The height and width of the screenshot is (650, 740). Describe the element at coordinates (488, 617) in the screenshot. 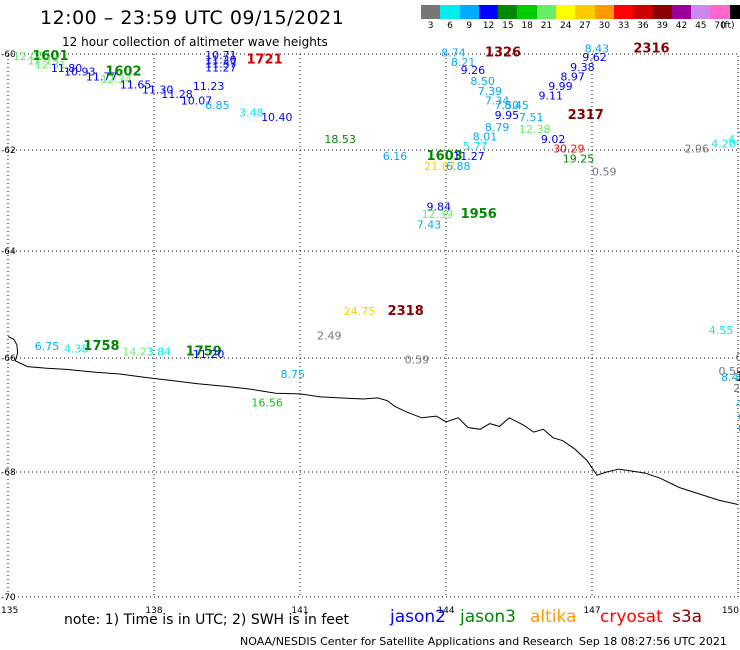

I see `satellite-legend-jason3: jason3` at that location.